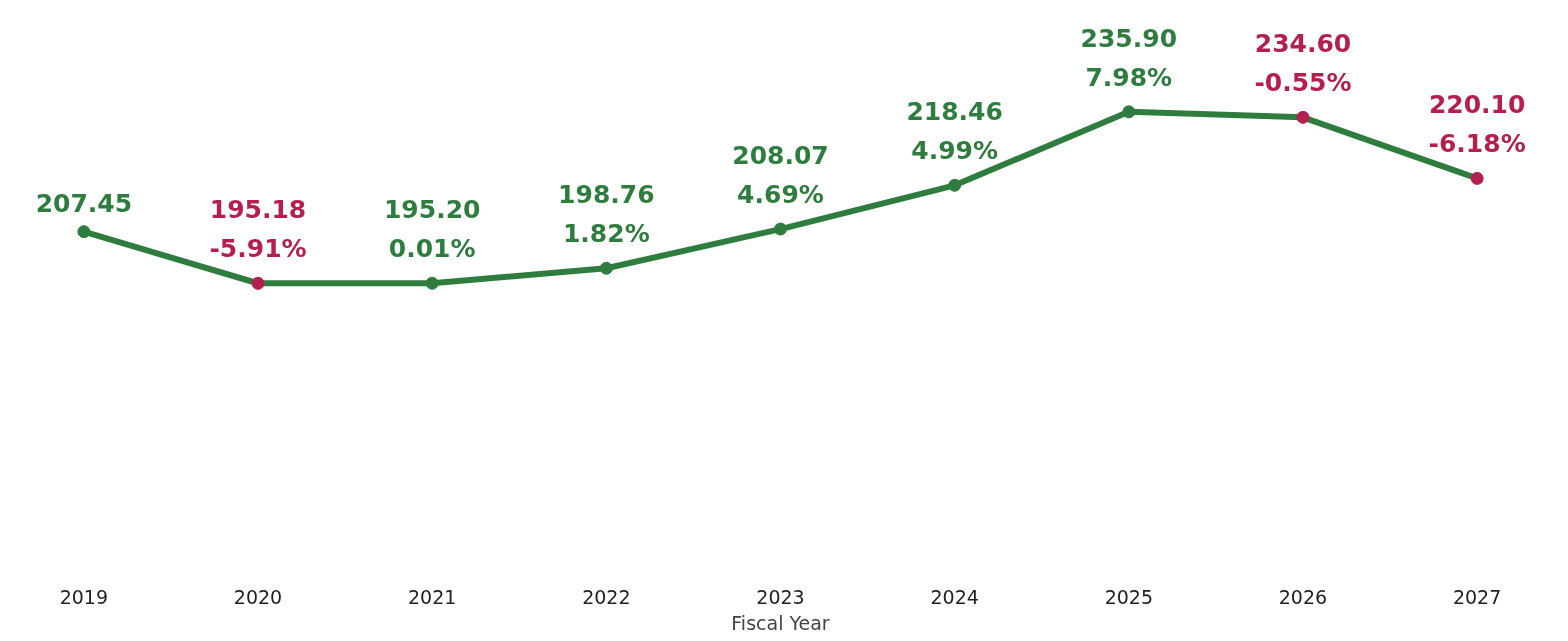  I want to click on data-label: 234.60 -0.55%, so click(1303, 63).